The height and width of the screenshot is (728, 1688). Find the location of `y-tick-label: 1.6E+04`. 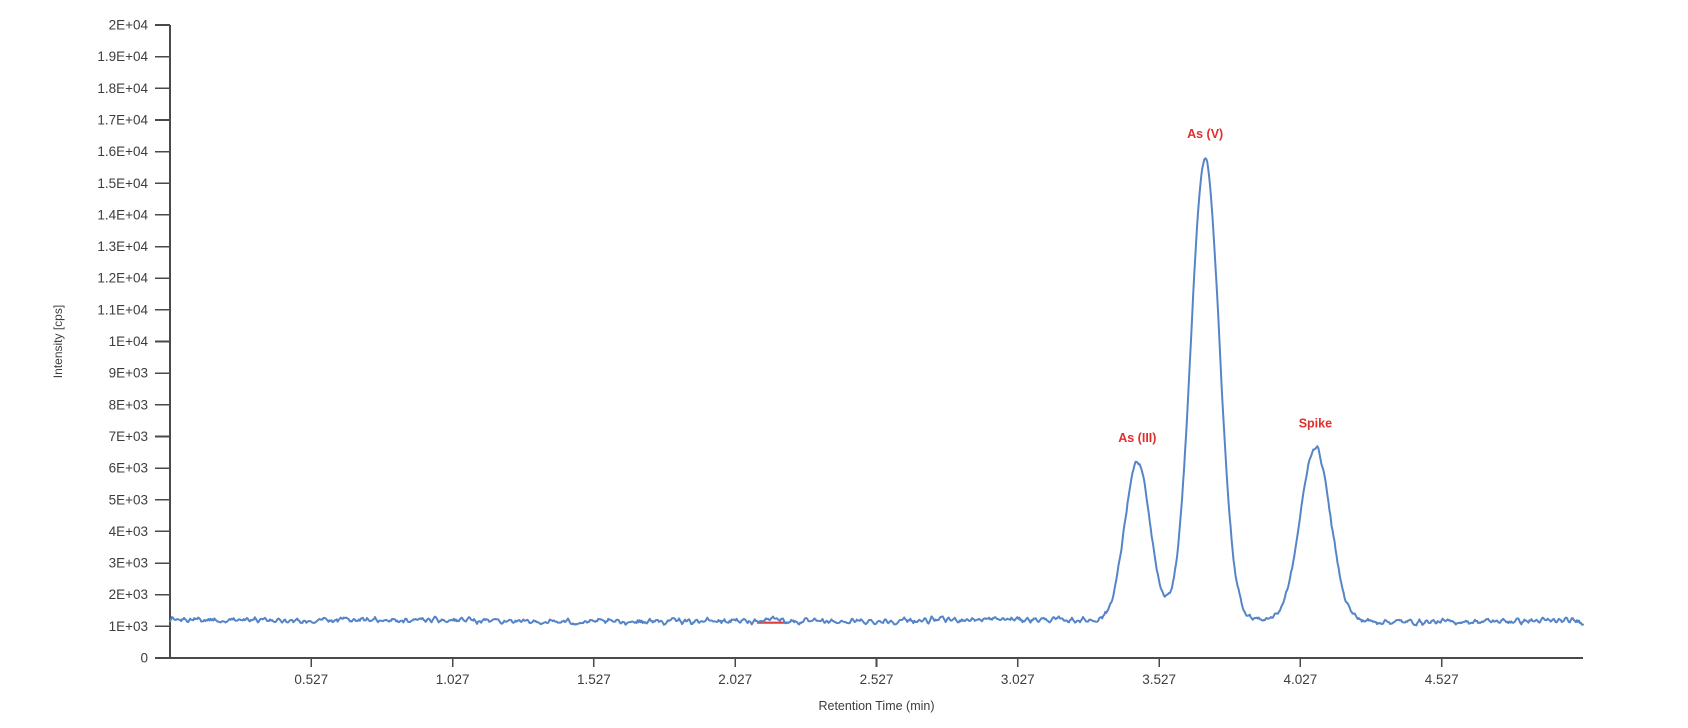

y-tick-label: 1.6E+04 is located at coordinates (122, 151).